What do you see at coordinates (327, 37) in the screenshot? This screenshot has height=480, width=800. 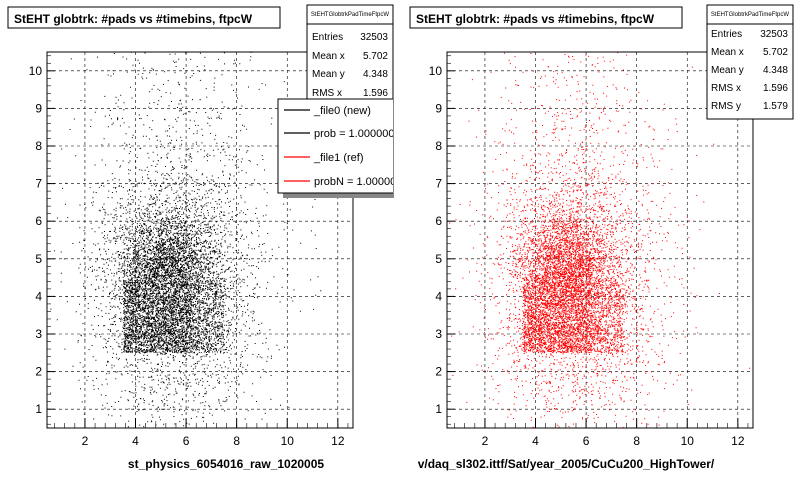 I see `left-stats-label-0: Entries` at bounding box center [327, 37].